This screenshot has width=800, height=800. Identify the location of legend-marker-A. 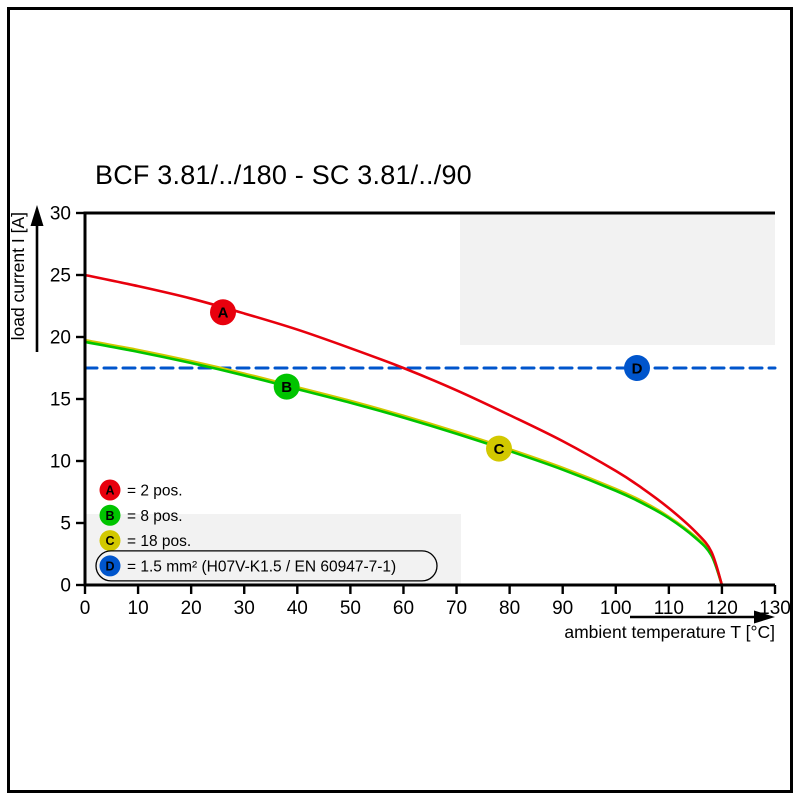
(110, 490).